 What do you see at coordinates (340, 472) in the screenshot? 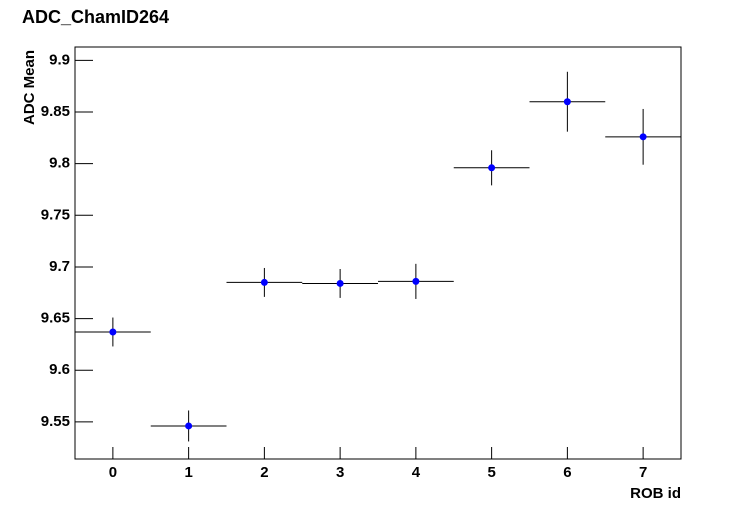
I see `x-tick-label: 3` at bounding box center [340, 472].